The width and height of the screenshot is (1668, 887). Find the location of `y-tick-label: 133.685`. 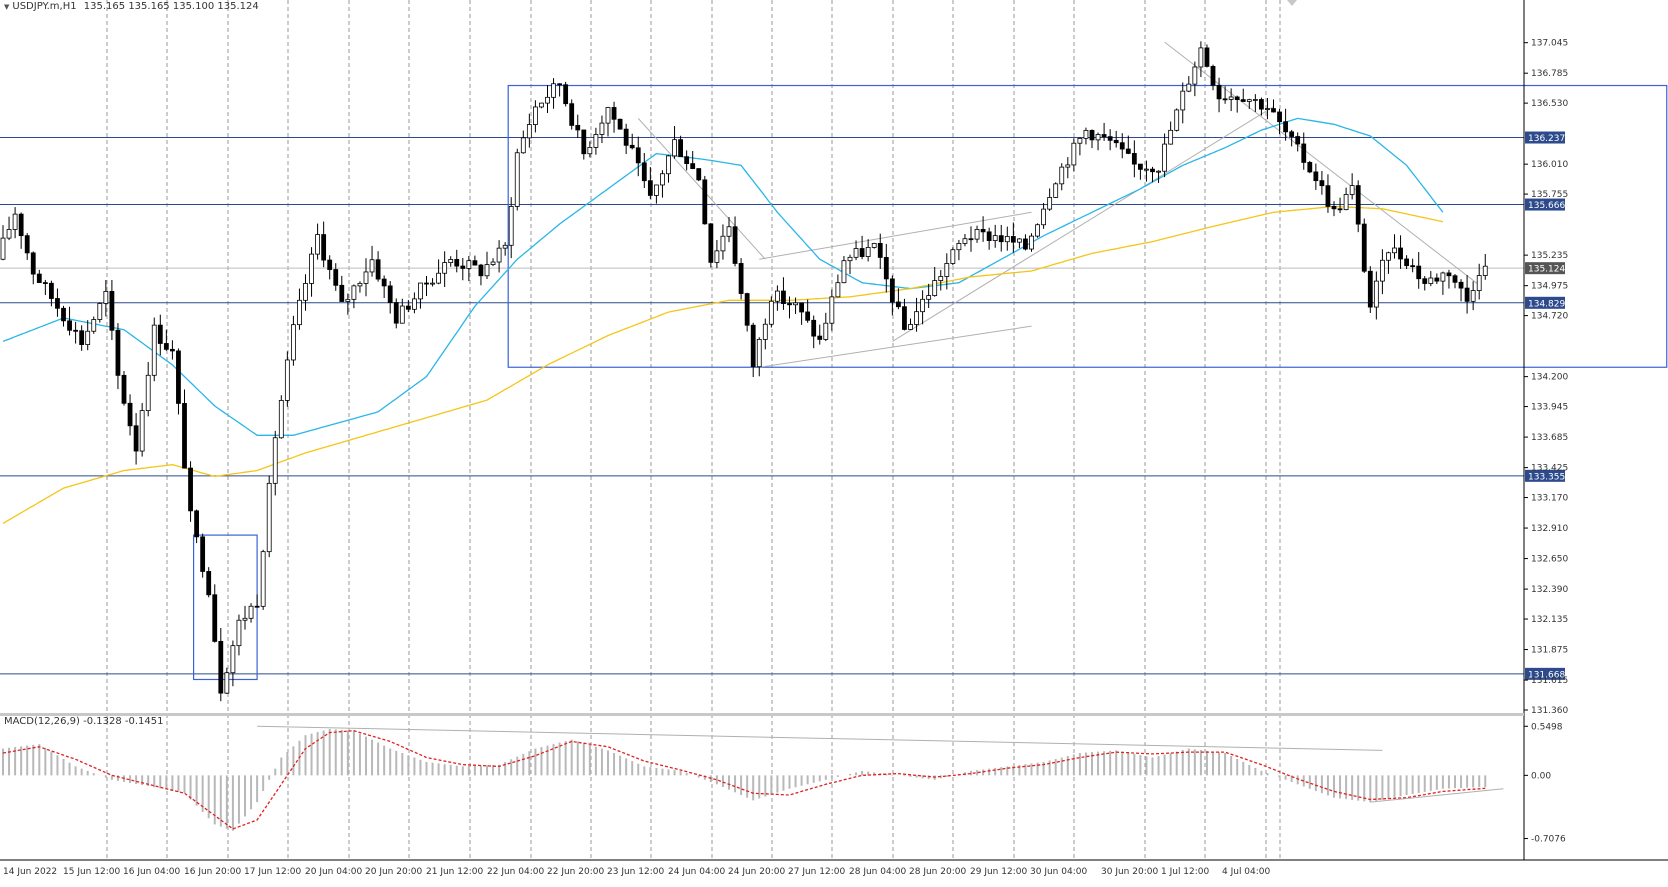

y-tick-label: 133.685 is located at coordinates (1549, 438).